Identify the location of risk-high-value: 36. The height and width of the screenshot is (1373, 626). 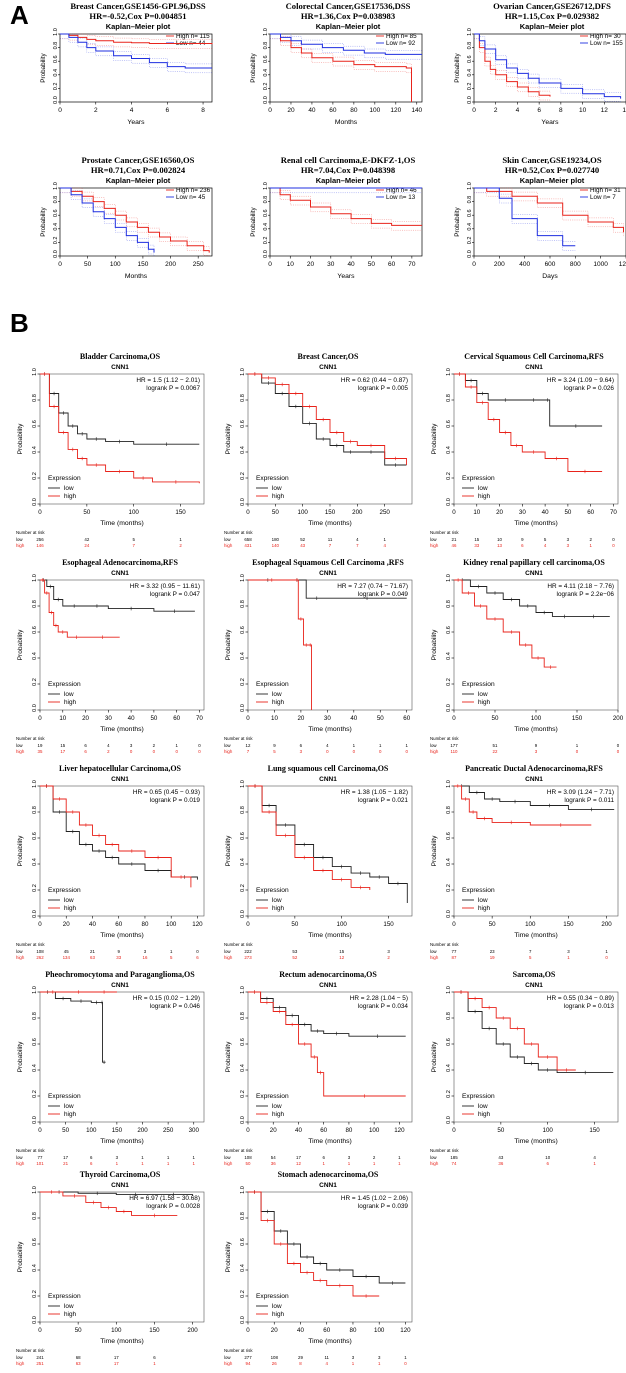
(500, 1163).